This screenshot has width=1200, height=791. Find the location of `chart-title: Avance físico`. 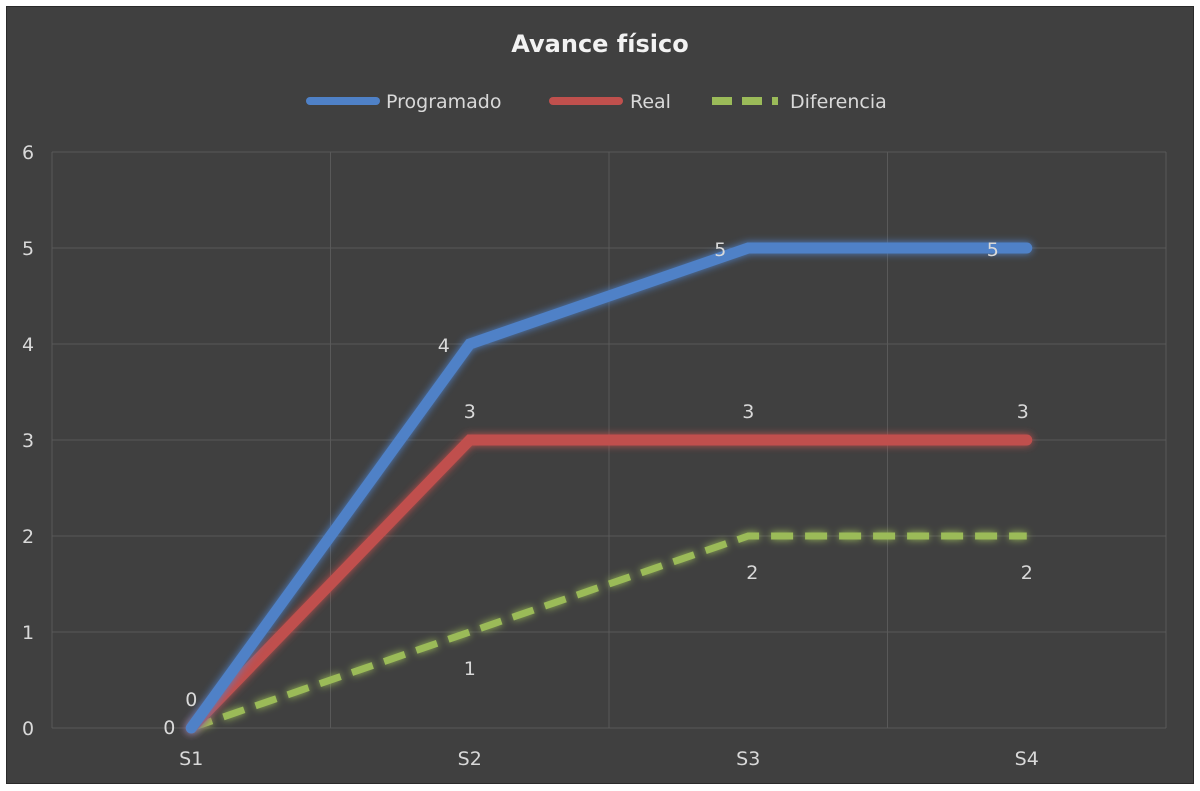

chart-title: Avance físico is located at coordinates (599, 44).